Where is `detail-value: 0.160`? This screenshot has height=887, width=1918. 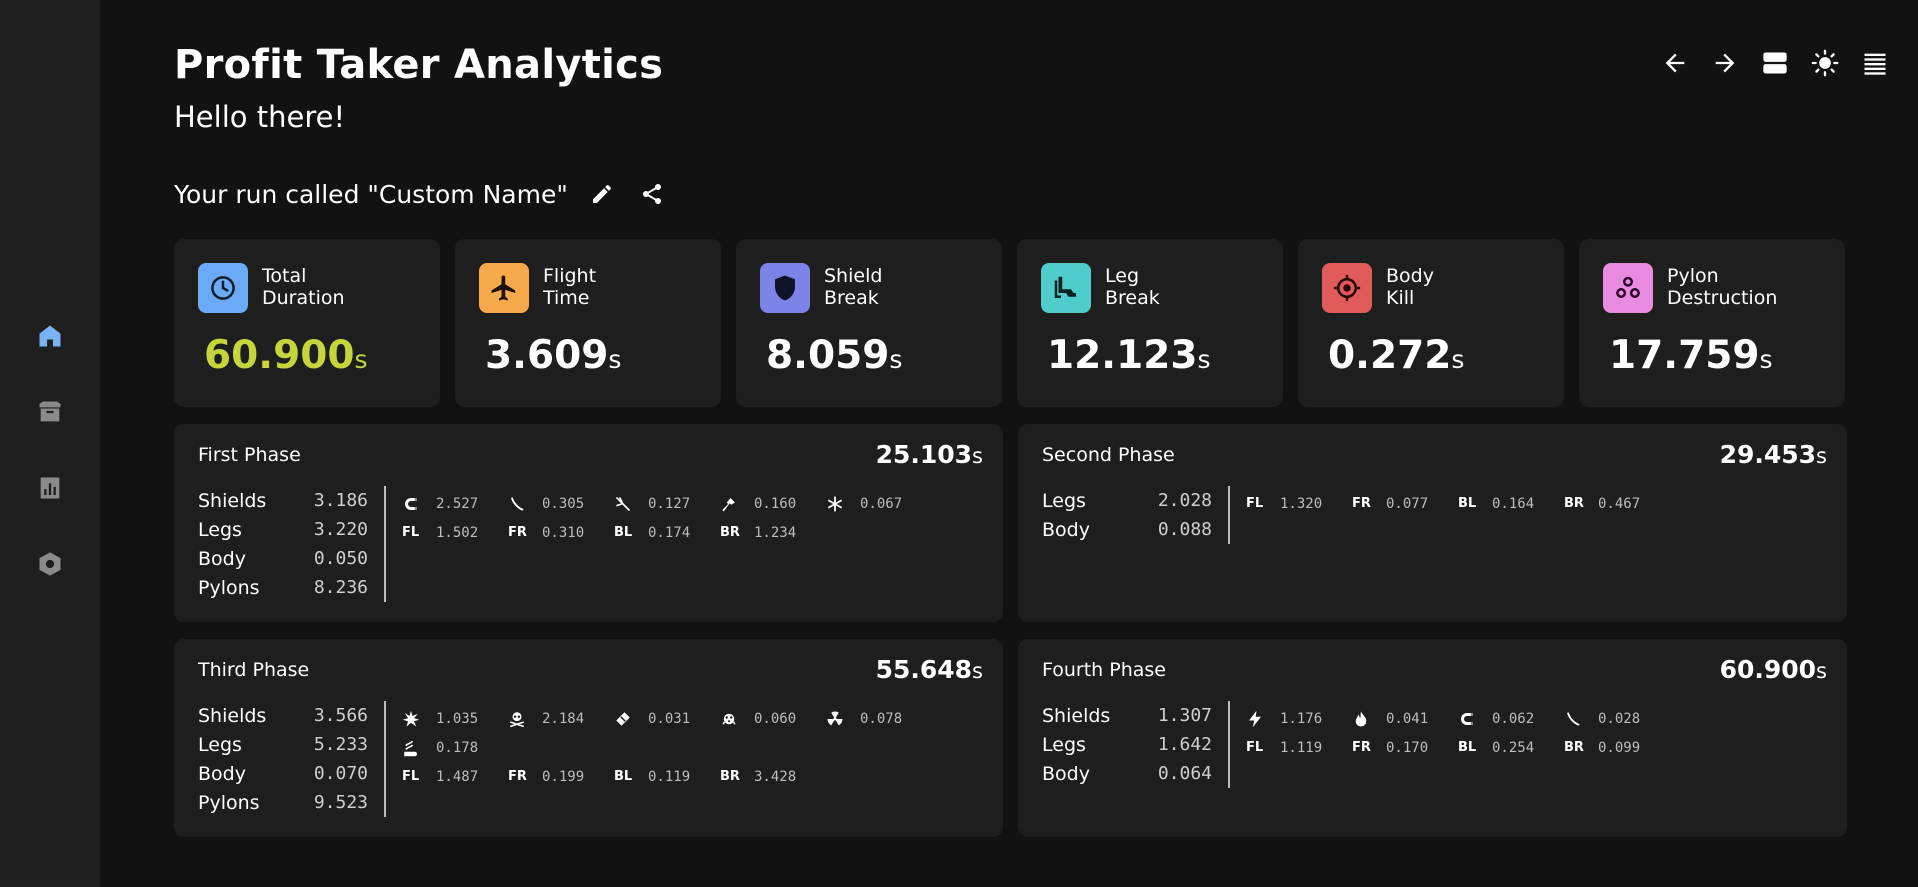
detail-value: 0.160 is located at coordinates (775, 503).